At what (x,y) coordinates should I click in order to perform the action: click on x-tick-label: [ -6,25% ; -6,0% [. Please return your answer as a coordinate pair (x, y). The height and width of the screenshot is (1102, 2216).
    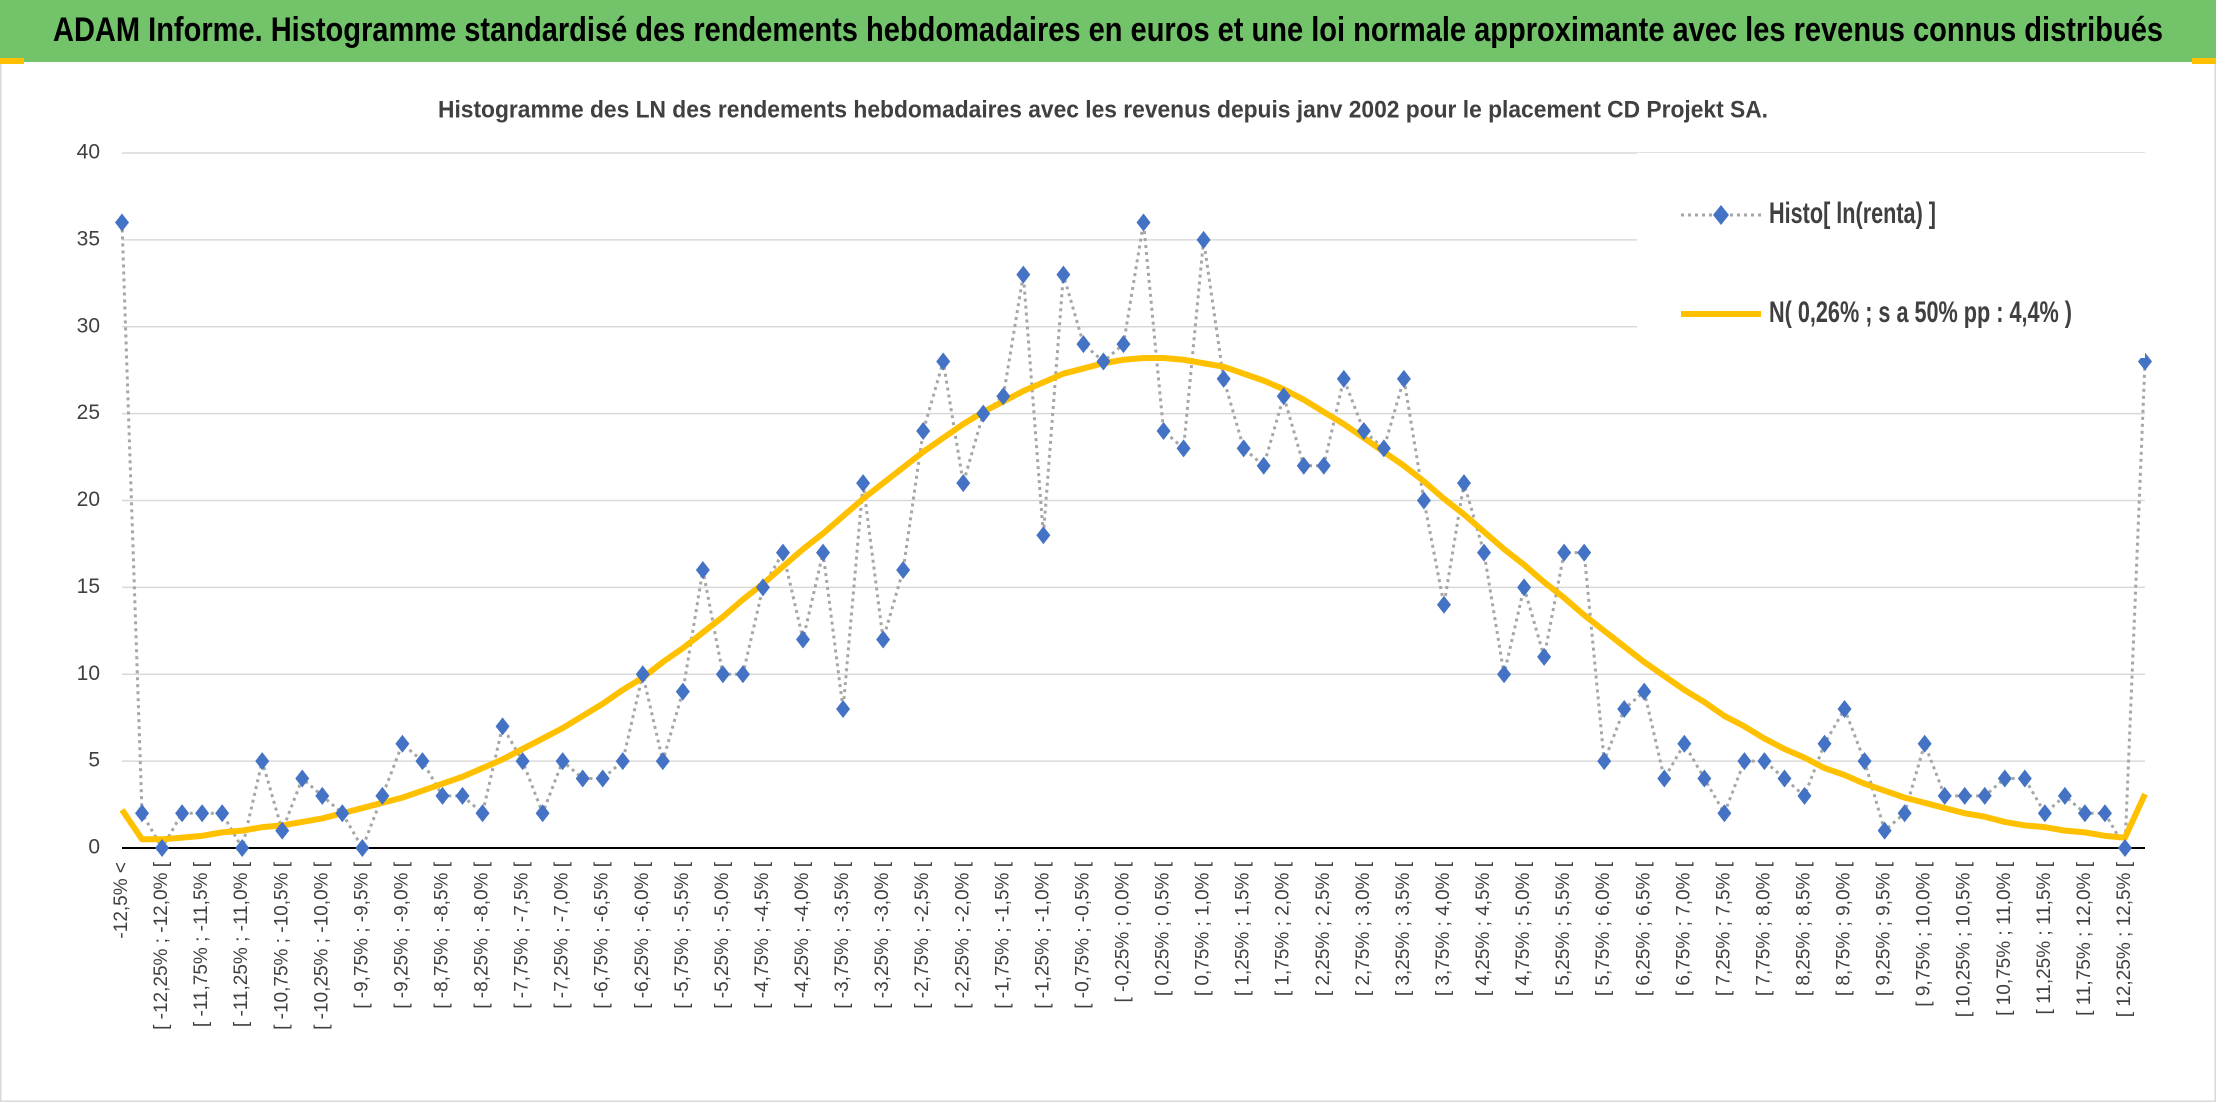
    Looking at the image, I should click on (642, 935).